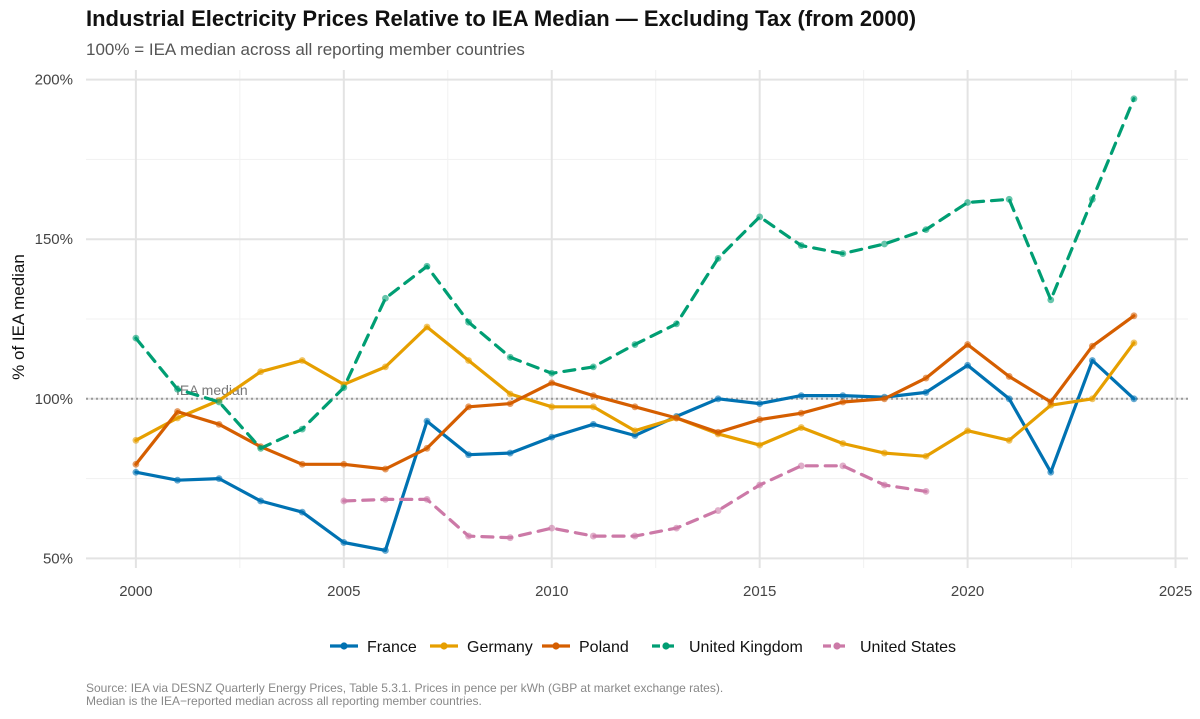 The image size is (1200, 719). Describe the element at coordinates (427, 499) in the screenshot. I see `data-point-united-states-2007` at that location.